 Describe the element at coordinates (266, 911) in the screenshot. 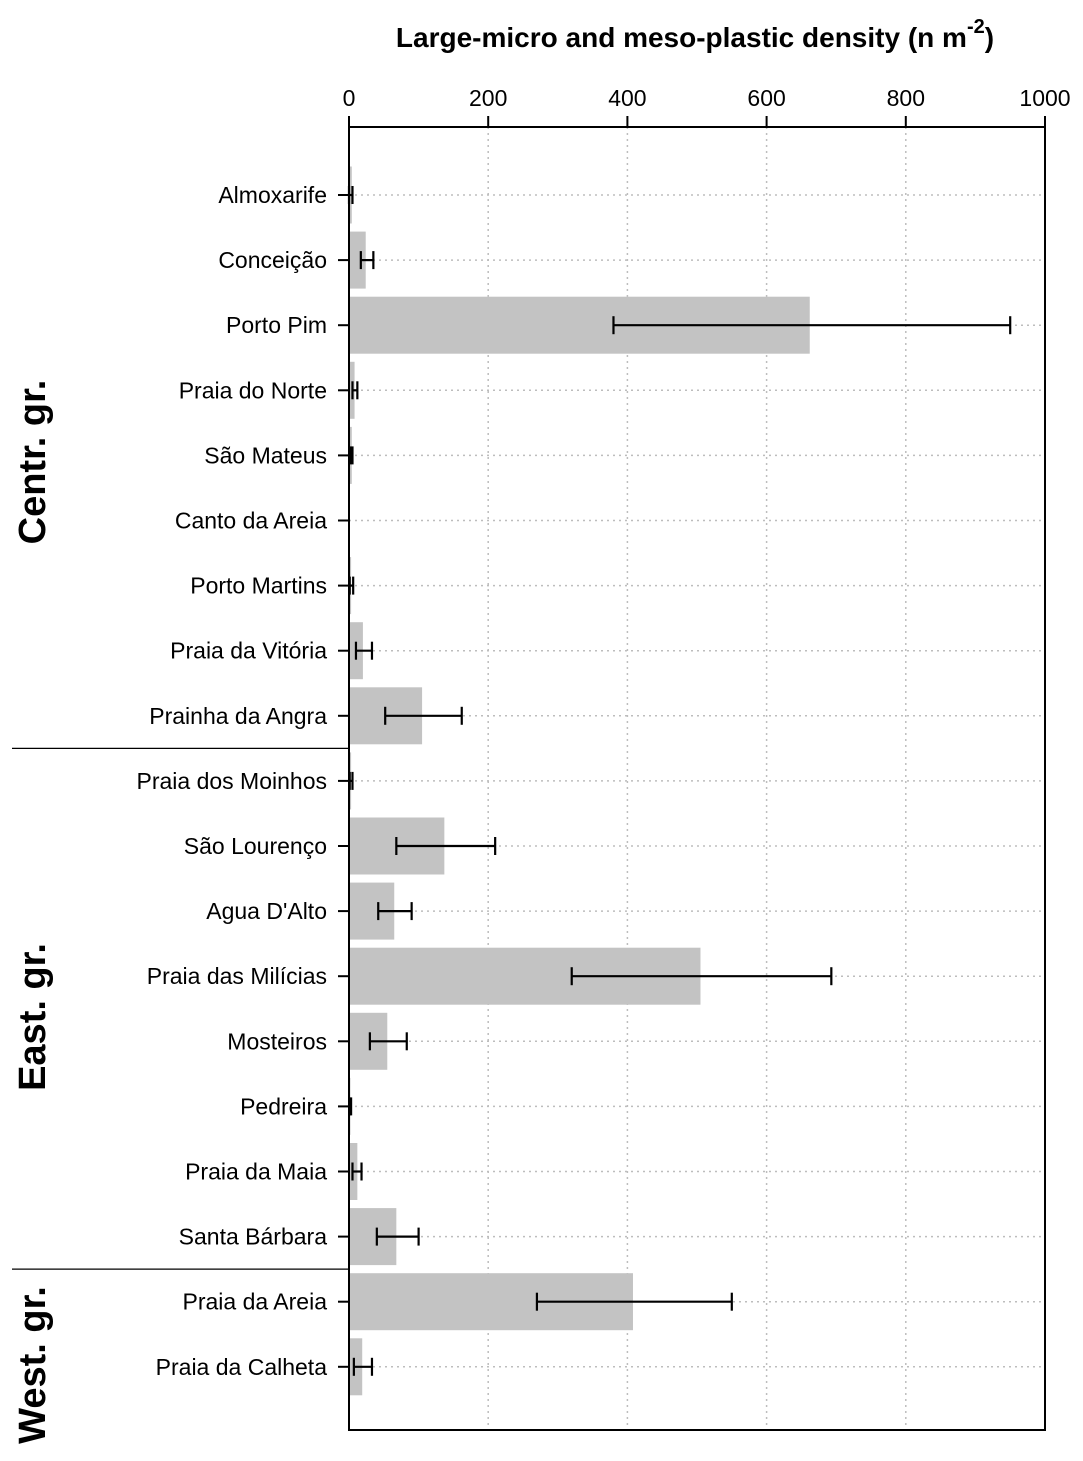

I see `category-label: Agua D'Alto` at that location.